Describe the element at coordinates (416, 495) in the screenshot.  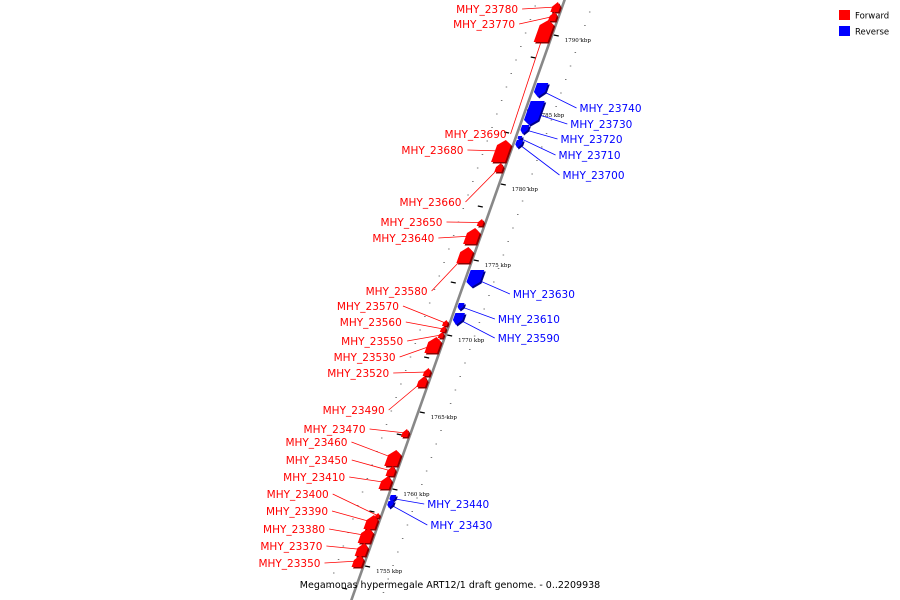
I see `scale-tick-label: 1760 kbp` at that location.